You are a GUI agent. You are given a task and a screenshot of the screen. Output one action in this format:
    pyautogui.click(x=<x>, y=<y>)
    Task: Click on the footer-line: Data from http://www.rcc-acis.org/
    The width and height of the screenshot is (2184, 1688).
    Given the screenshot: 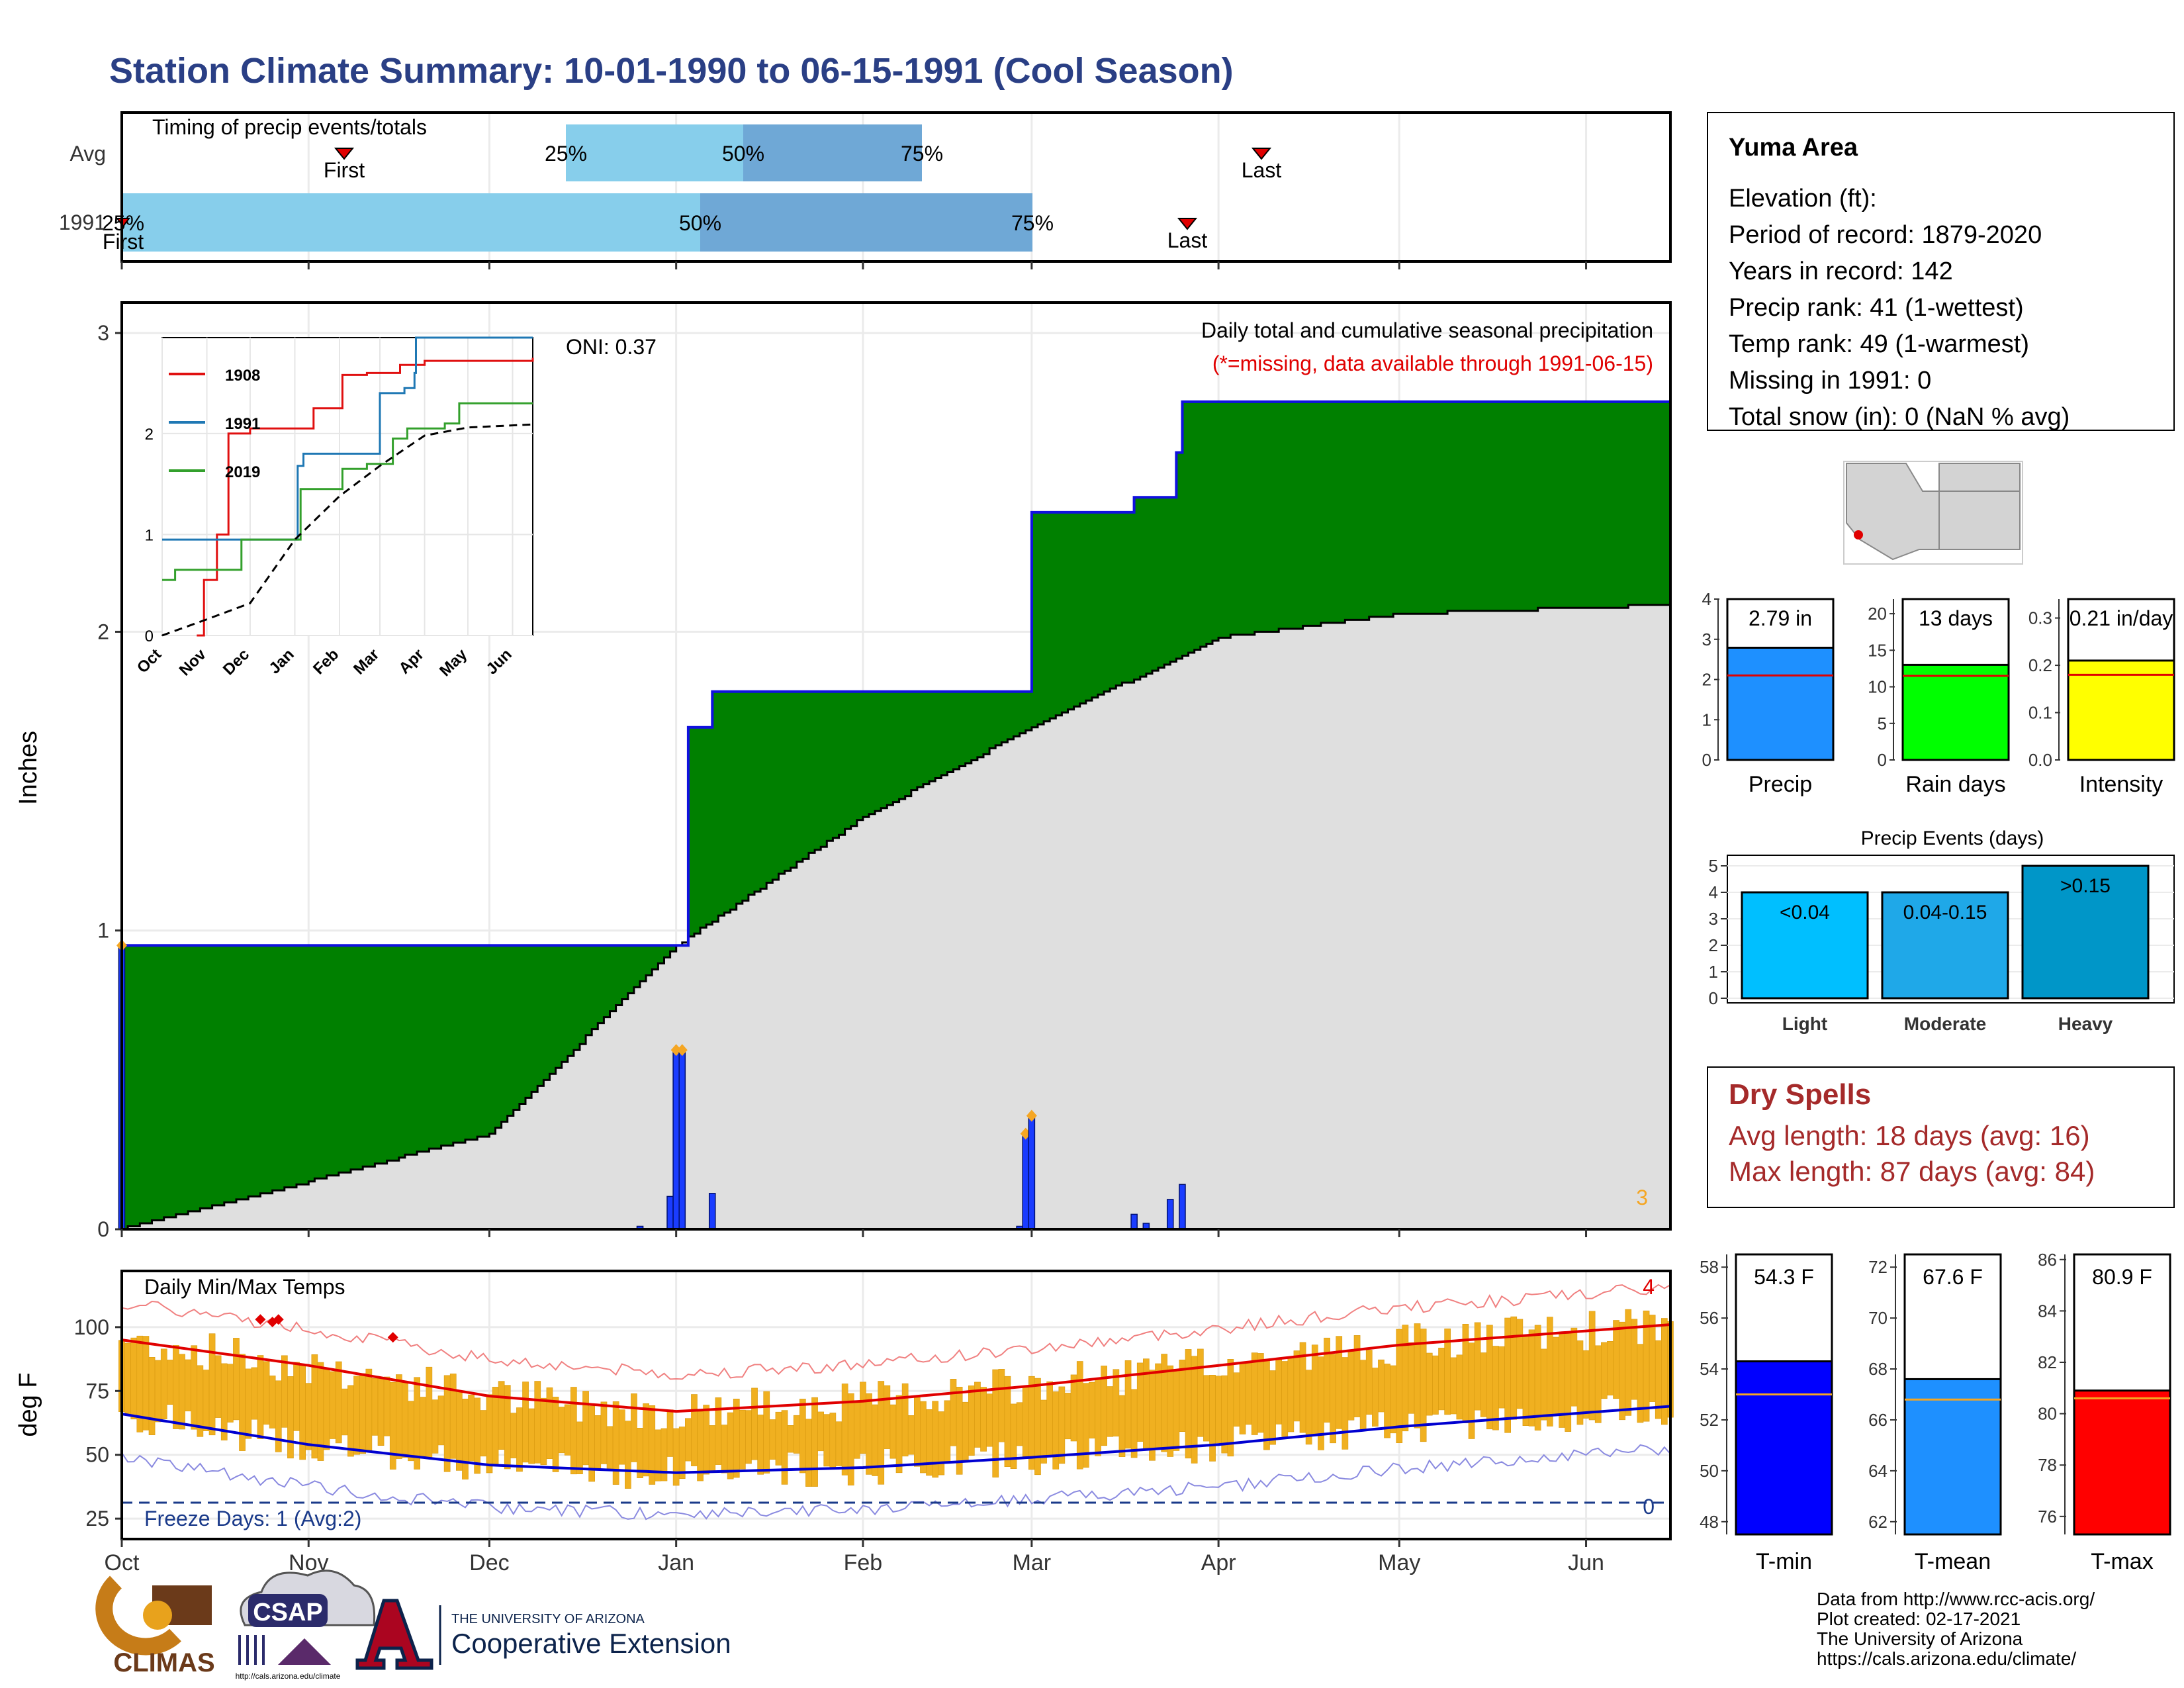 What is the action you would take?
    pyautogui.click(x=1956, y=1599)
    